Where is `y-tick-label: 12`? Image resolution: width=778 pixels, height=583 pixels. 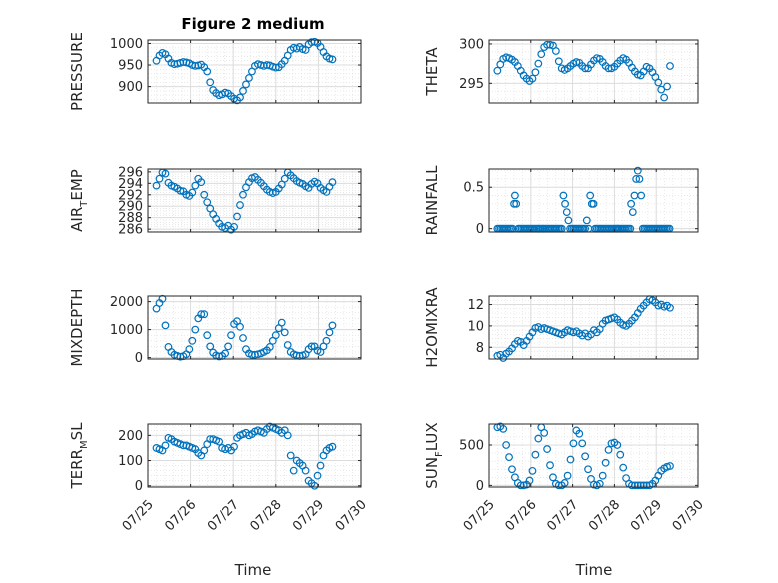 y-tick-label: 12 is located at coordinates (475, 305).